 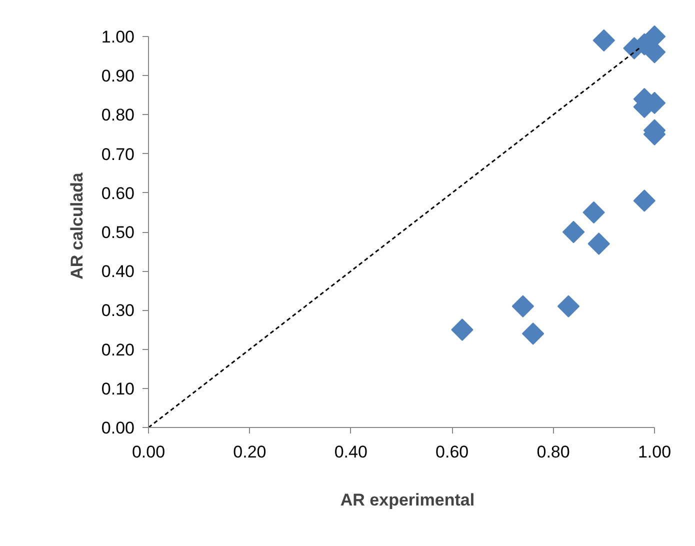 What do you see at coordinates (118, 428) in the screenshot?
I see `y-tick-label: 0.00` at bounding box center [118, 428].